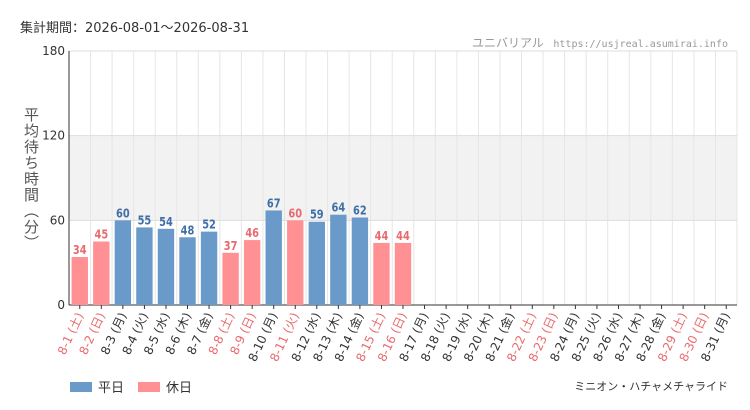 Image resolution: width=750 pixels, height=410 pixels. I want to click on data-label: 52, so click(209, 225).